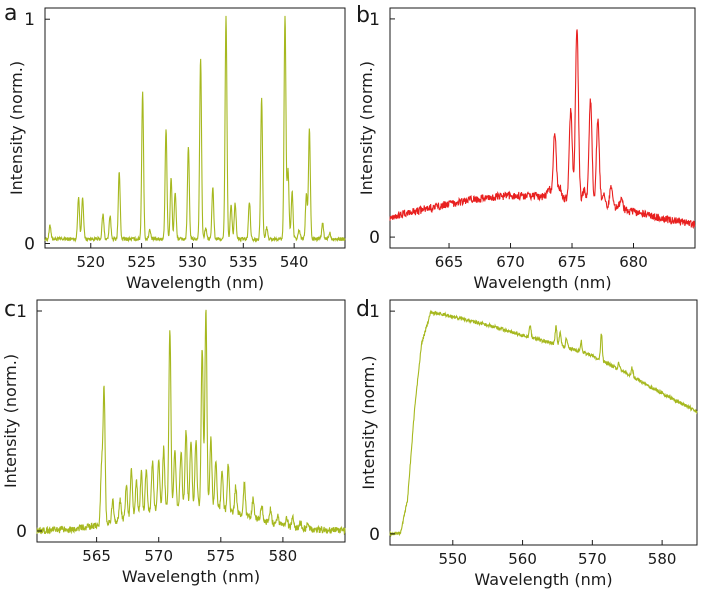 The image size is (709, 597). I want to click on panel-label: d, so click(363, 309).